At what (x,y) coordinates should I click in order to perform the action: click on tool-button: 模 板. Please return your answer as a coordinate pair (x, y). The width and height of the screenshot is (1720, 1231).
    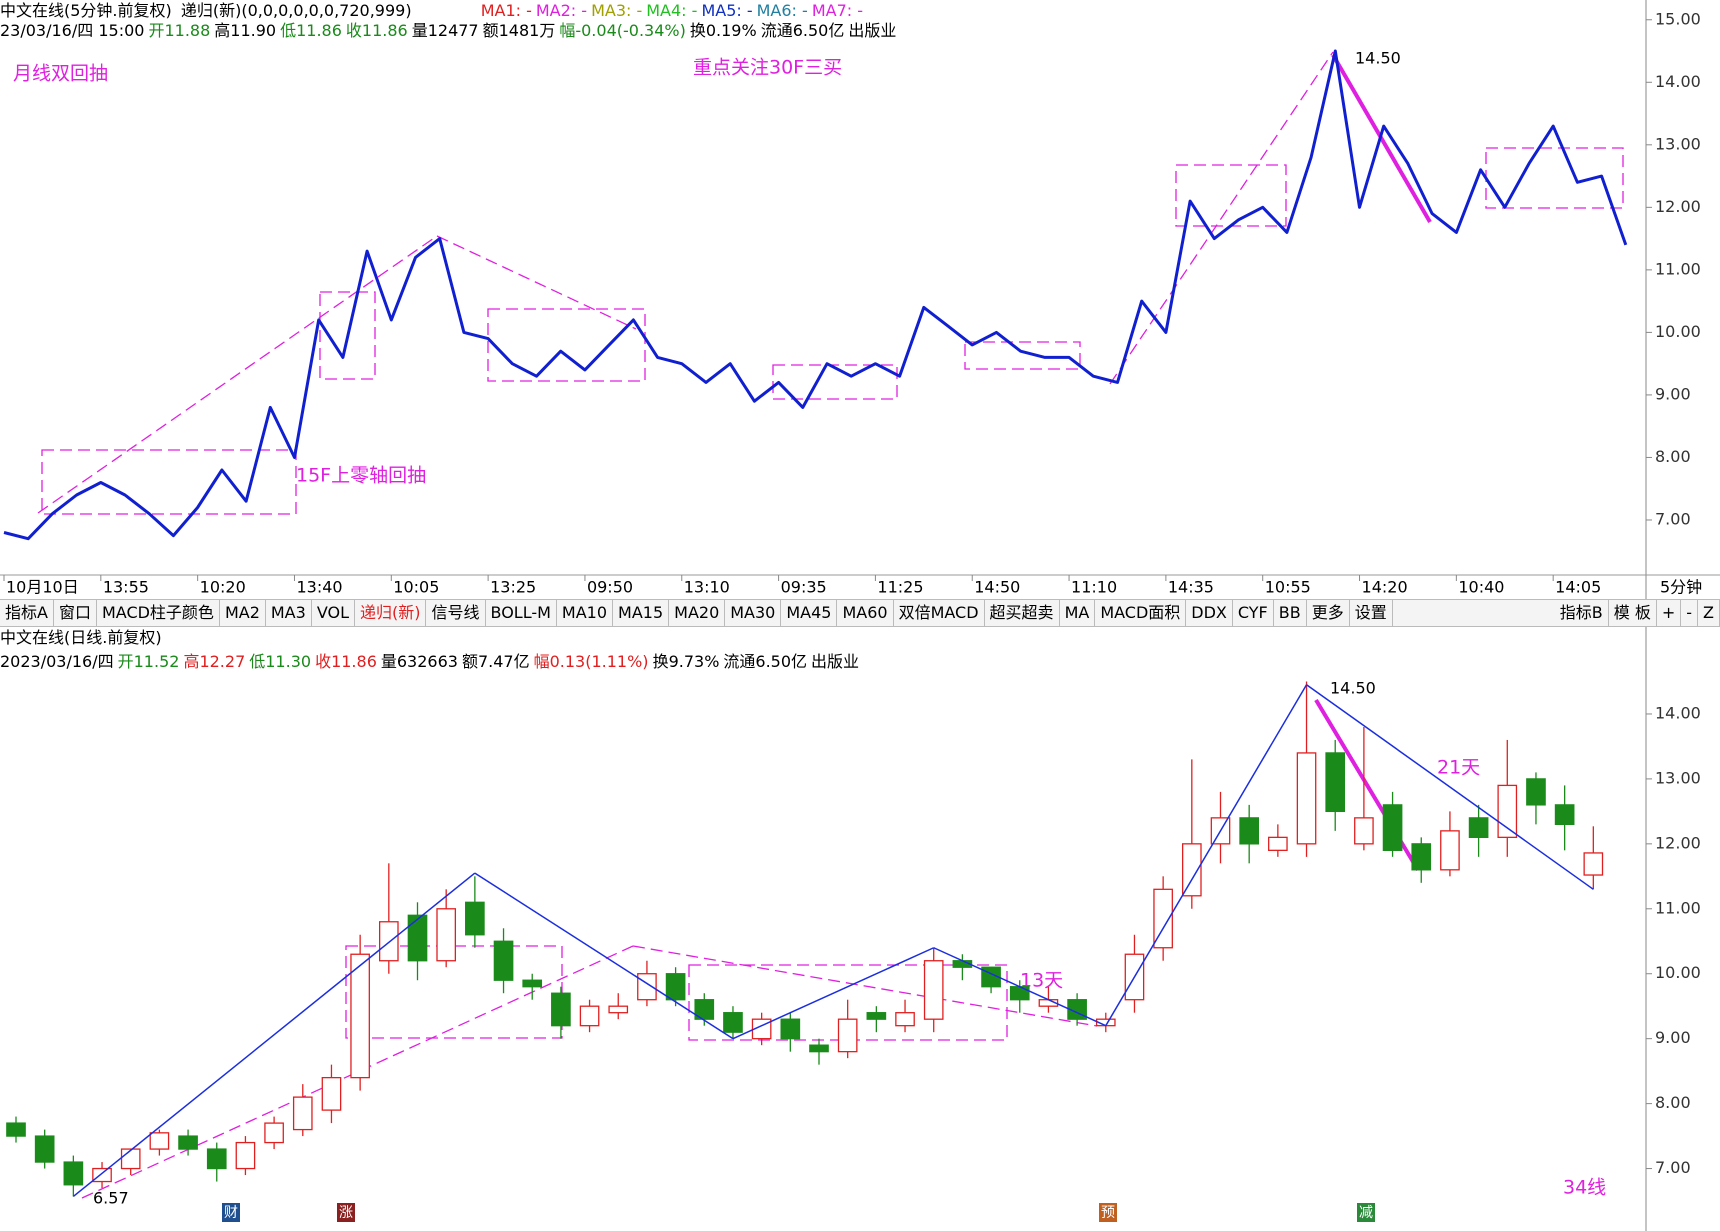
    Looking at the image, I should click on (1633, 613).